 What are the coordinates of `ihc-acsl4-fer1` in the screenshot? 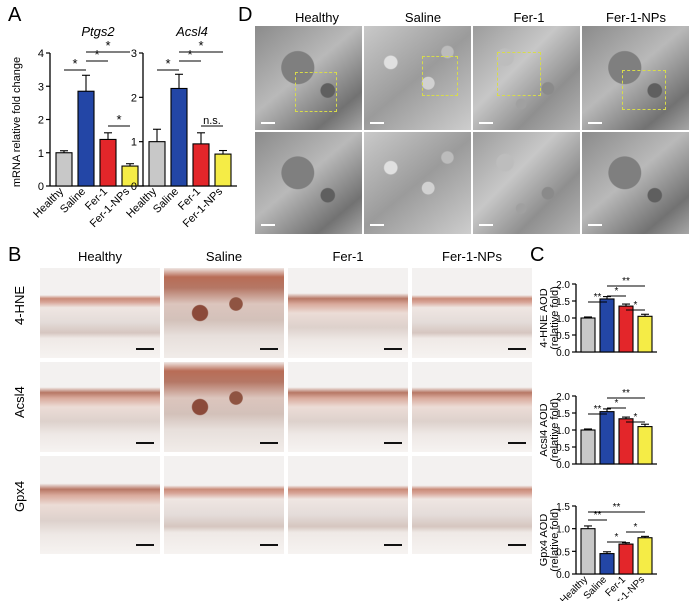 It's located at (348, 407).